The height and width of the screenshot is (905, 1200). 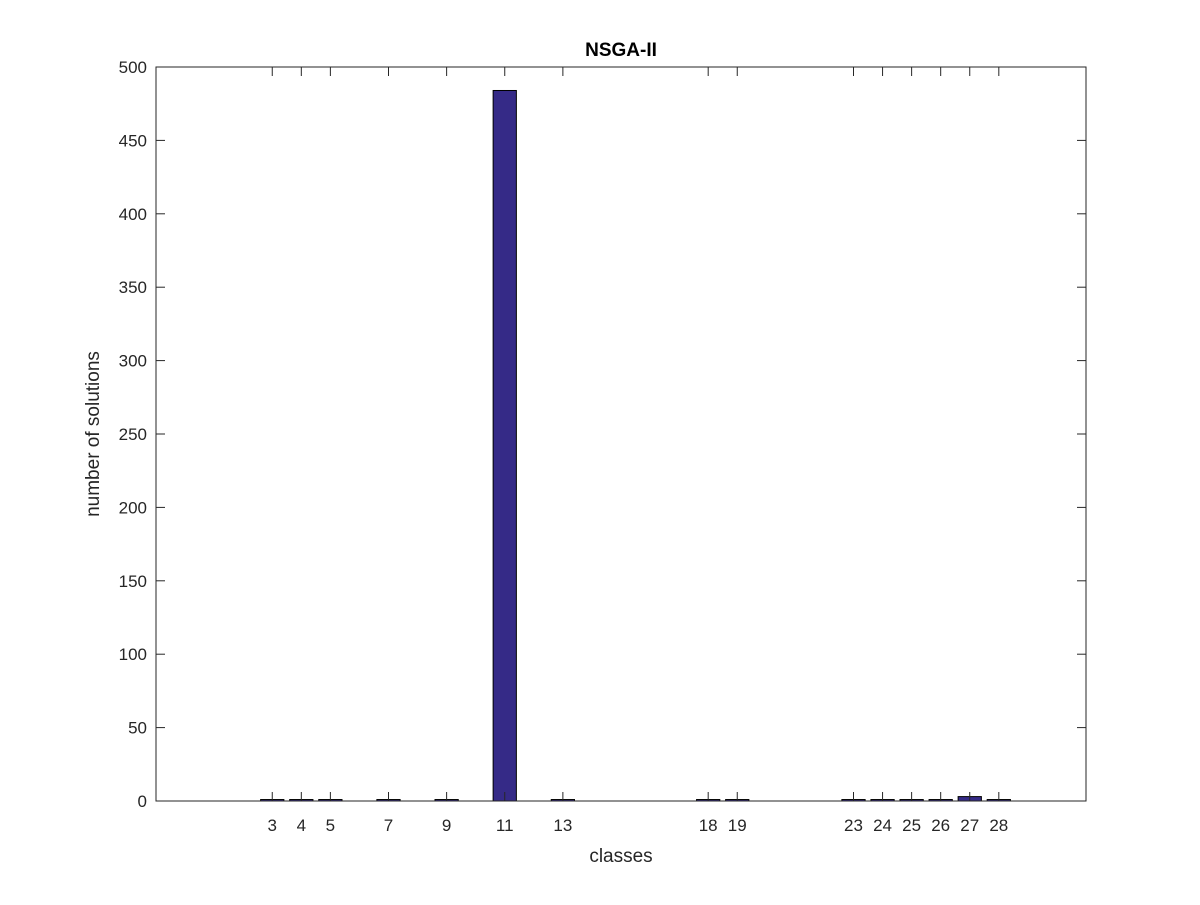 I want to click on y-tick-label: 0, so click(x=142, y=801).